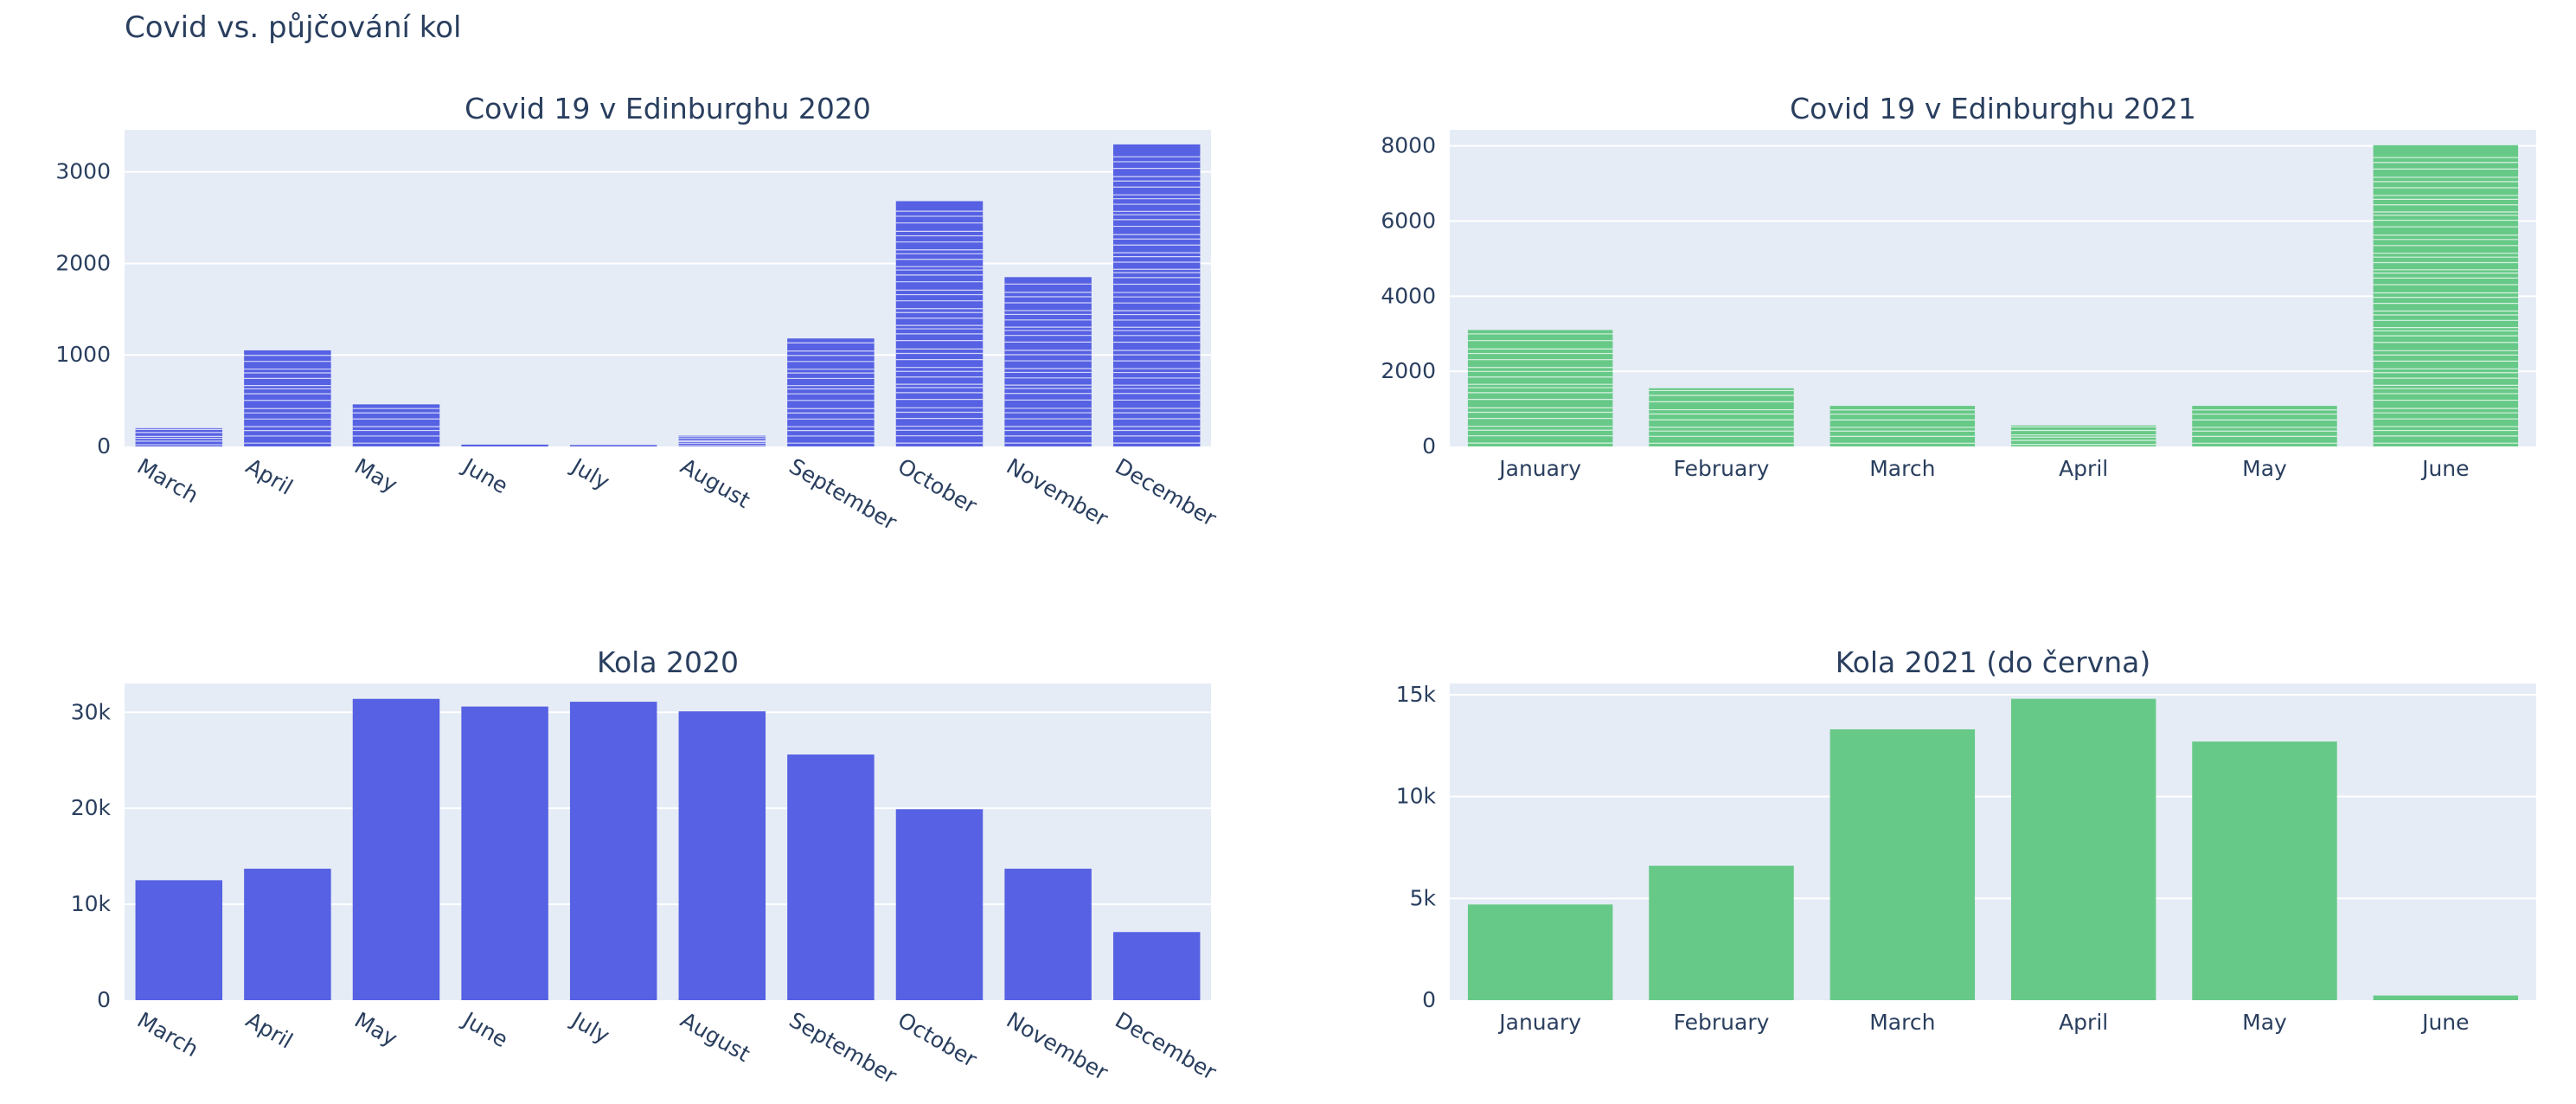  Describe the element at coordinates (589, 474) in the screenshot. I see `x-tick-label: July` at that location.